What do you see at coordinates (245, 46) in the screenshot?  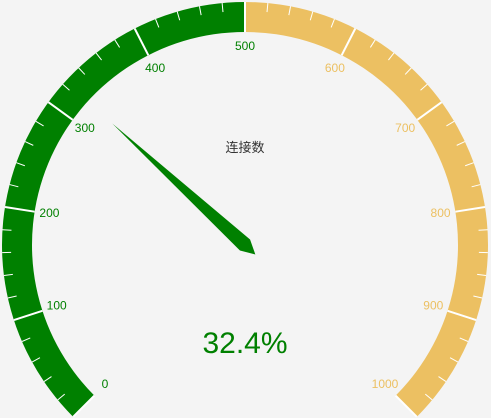 I see `gauge-axis-label: 500` at bounding box center [245, 46].